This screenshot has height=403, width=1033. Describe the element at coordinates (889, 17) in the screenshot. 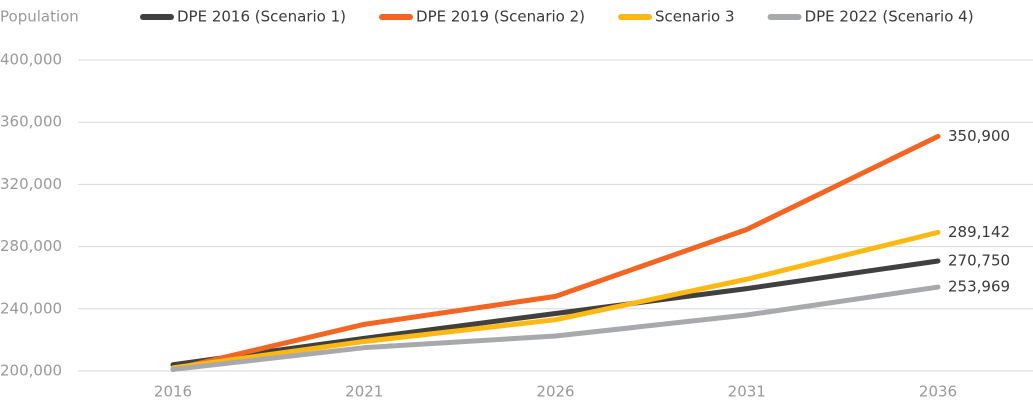

I see `legend-label: DPE 2022 (Scenario 4)` at that location.